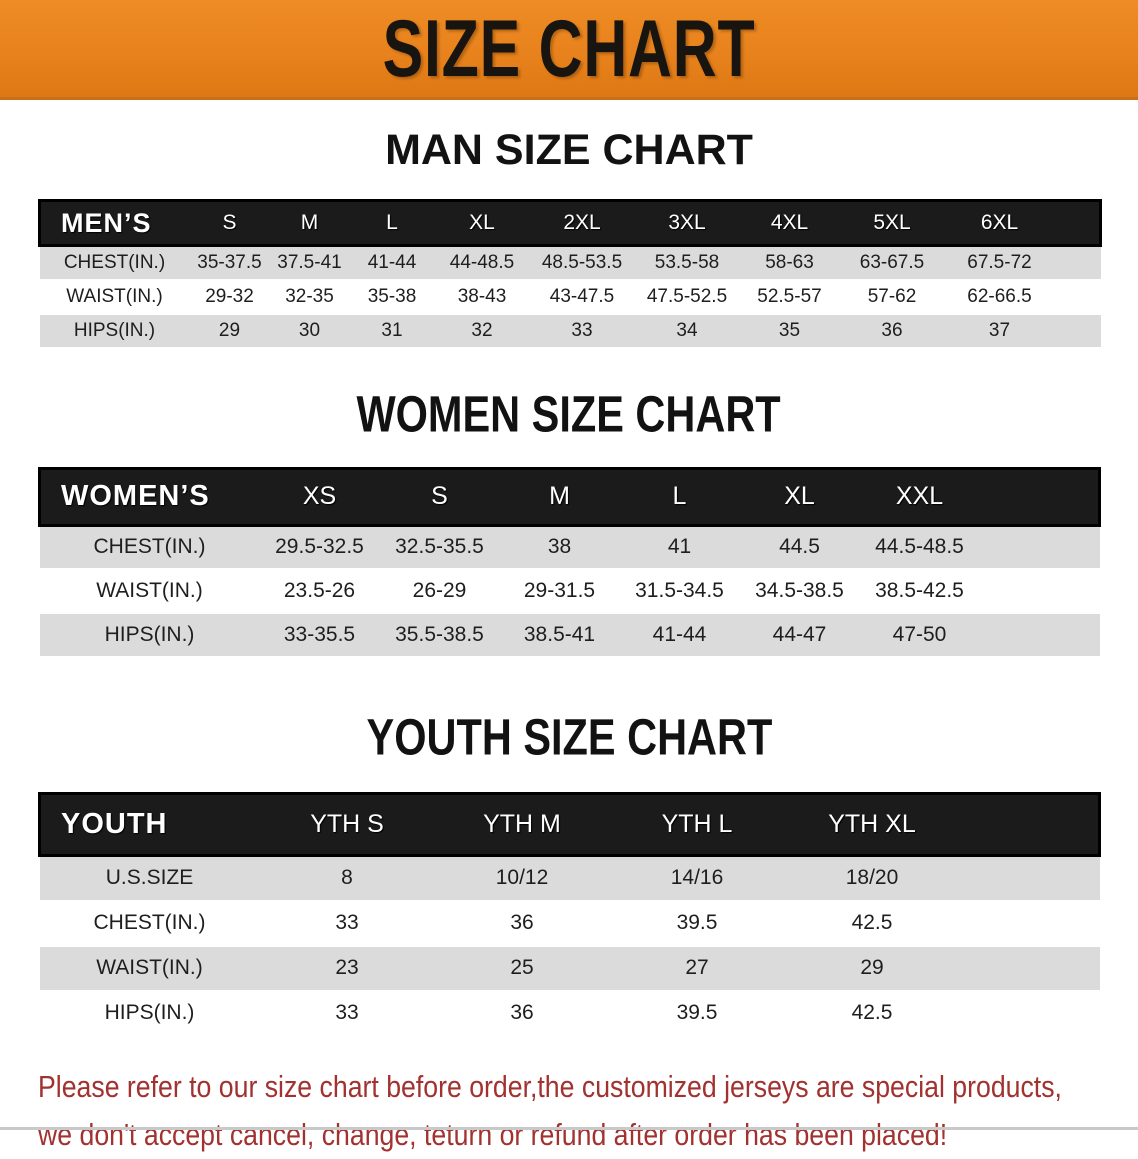  Describe the element at coordinates (872, 878) in the screenshot. I see `size-value: 18/20` at that location.